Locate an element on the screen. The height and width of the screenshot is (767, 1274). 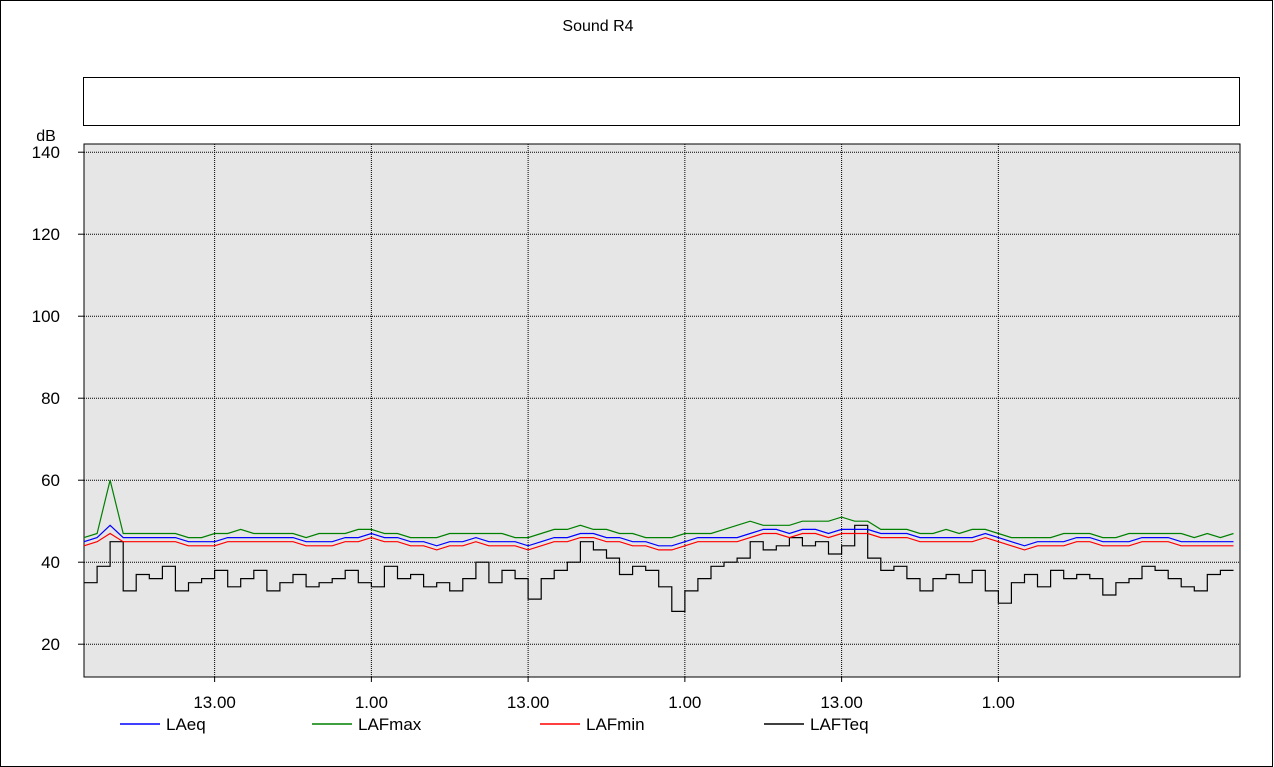
y-tick-label: 120 is located at coordinates (46, 234).